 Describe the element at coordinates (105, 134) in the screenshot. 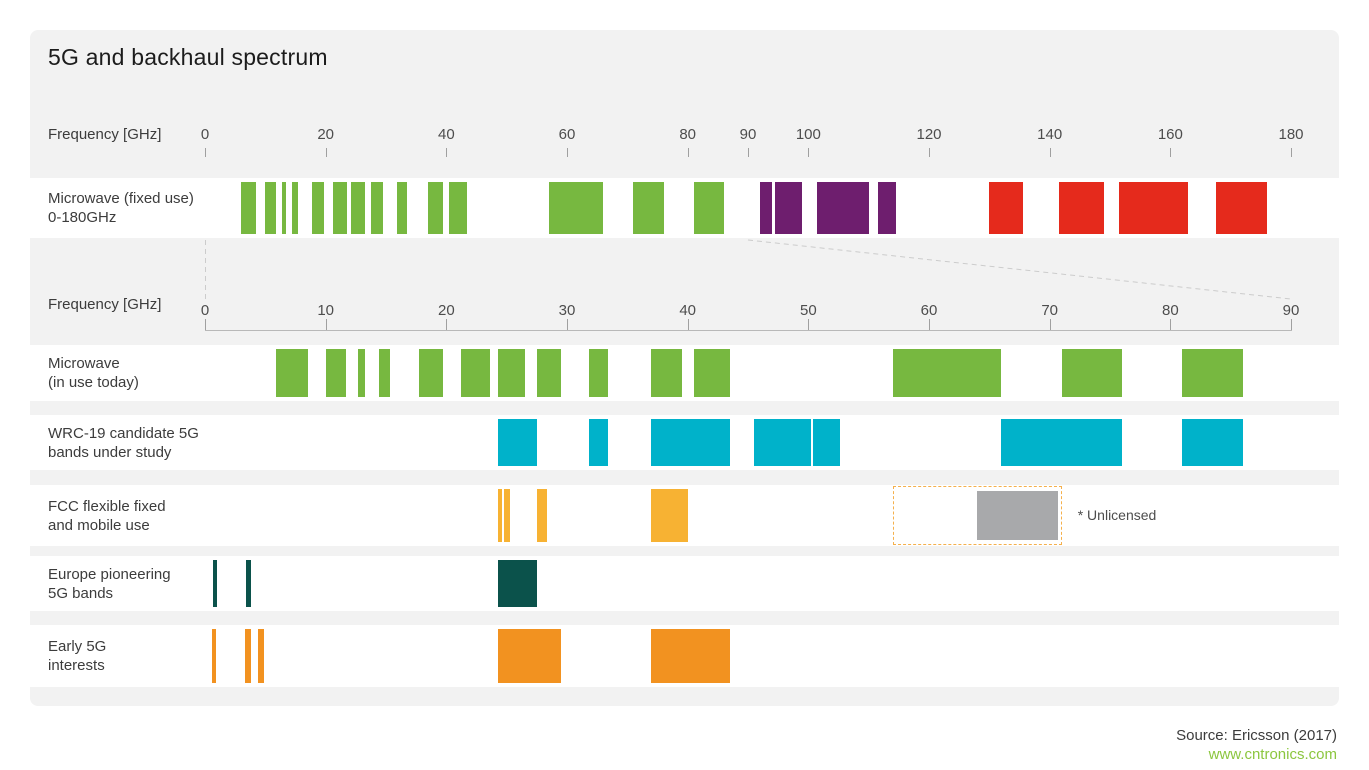

I see `top-axis-label: Frequency [GHz]` at that location.